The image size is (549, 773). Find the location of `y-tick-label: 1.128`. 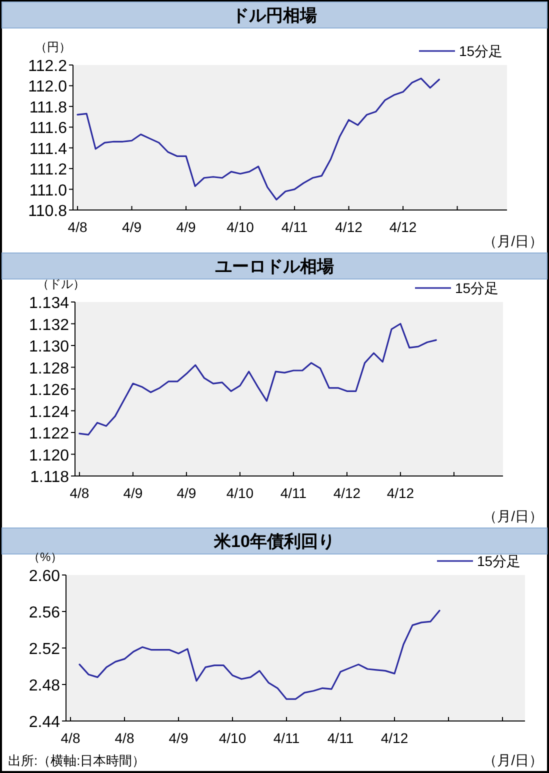

y-tick-label: 1.128 is located at coordinates (49, 369).